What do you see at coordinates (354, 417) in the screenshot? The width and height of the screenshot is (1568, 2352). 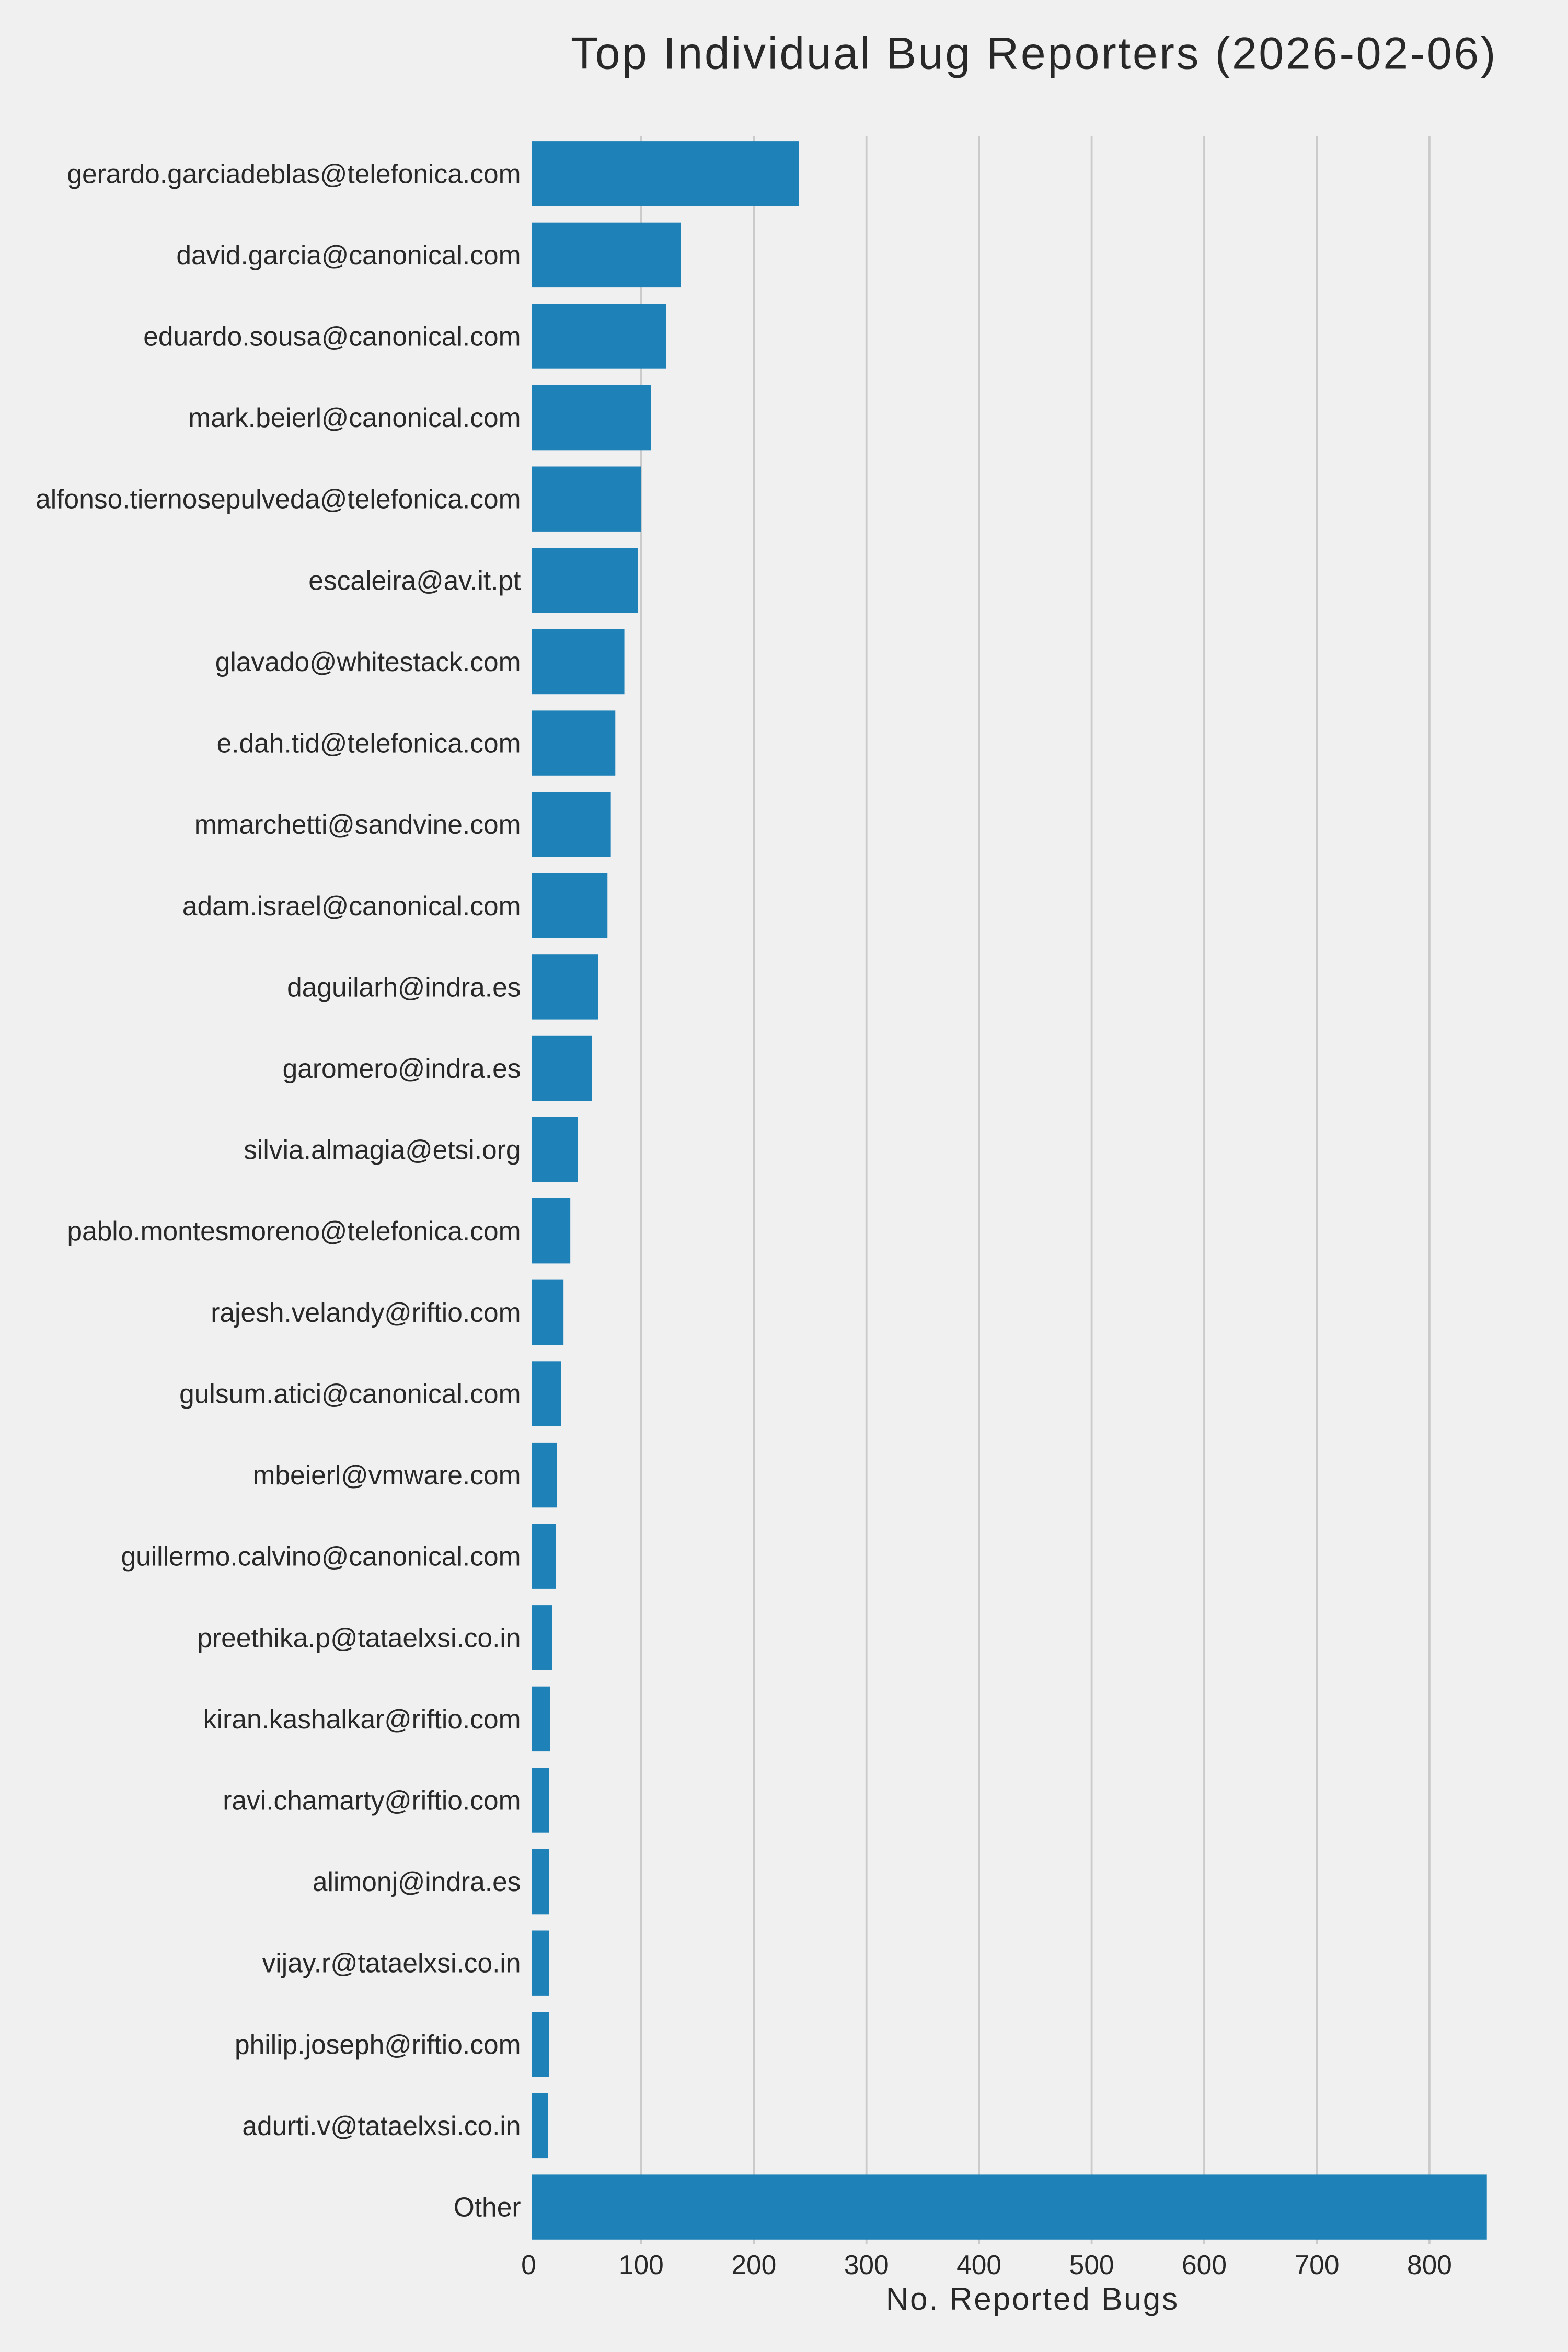 I see `svg-text: mark.beierl@canonical.com` at bounding box center [354, 417].